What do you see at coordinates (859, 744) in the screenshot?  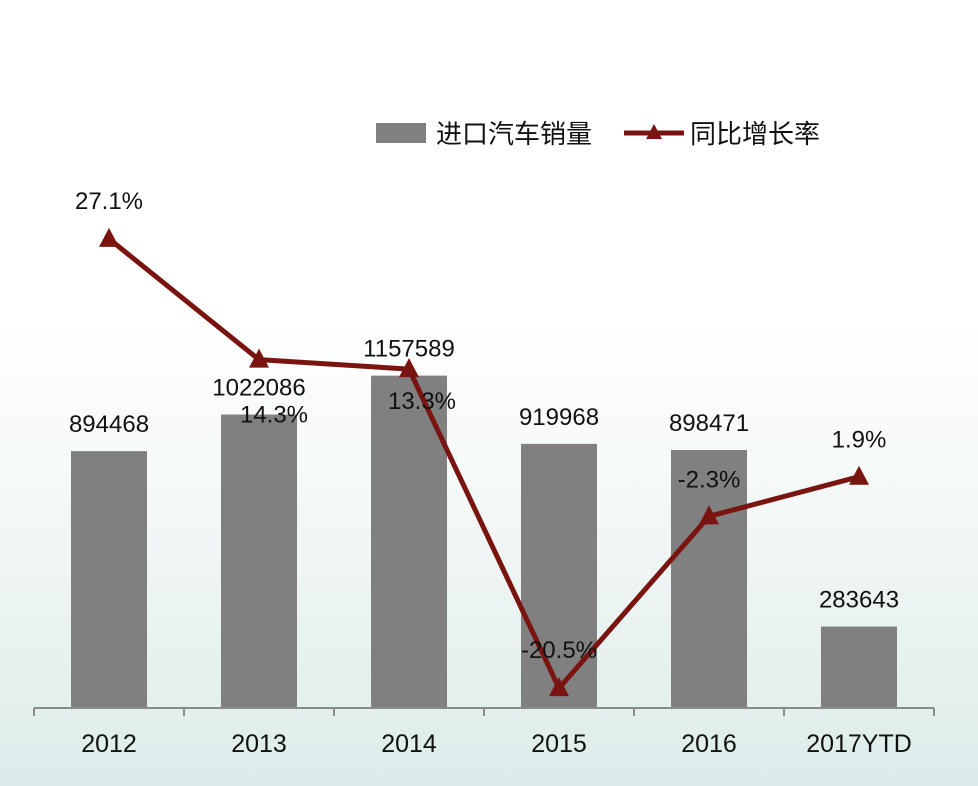 I see `x-tick-label: 2017YTD` at bounding box center [859, 744].